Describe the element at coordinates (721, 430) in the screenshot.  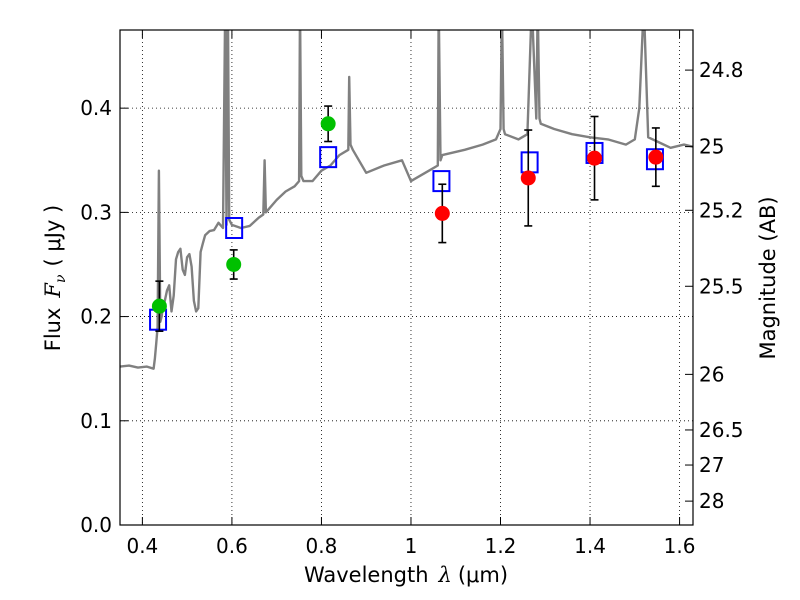
I see `magnitude-tick-label: 26.5` at that location.